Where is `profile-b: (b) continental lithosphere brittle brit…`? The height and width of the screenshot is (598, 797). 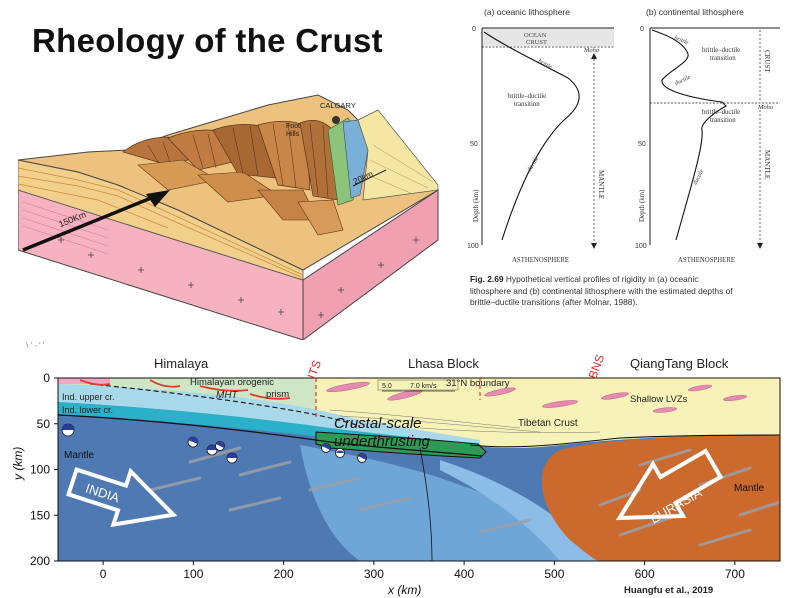
profile-b: (b) continental lithosphere brittle brit… is located at coordinates (713, 150).